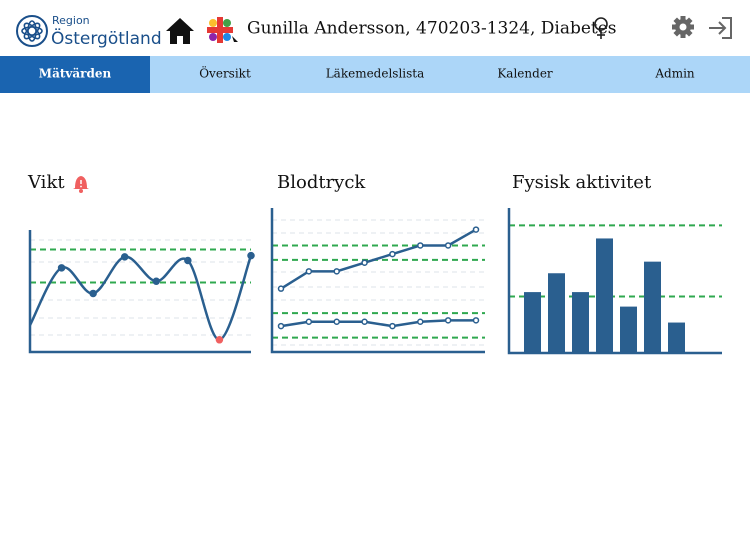 Image resolution: width=750 pixels, height=537 pixels. Describe the element at coordinates (222, 30) in the screenshot. I see `app-icon` at that location.